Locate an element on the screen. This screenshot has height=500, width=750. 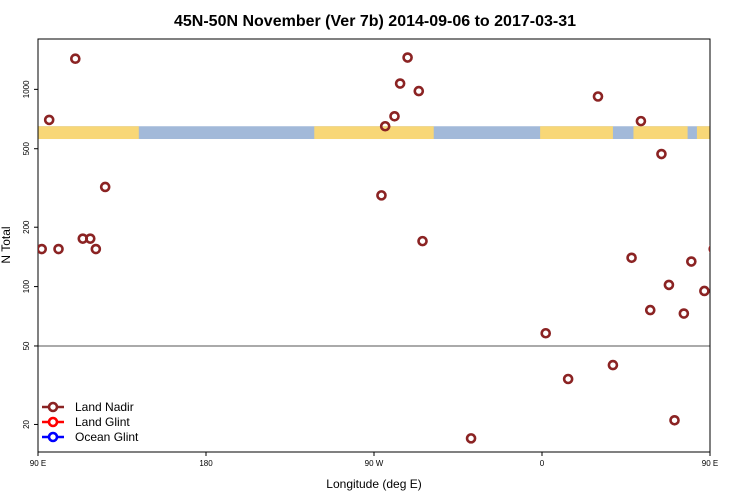
y-tick-label: 200 is located at coordinates (26, 227).